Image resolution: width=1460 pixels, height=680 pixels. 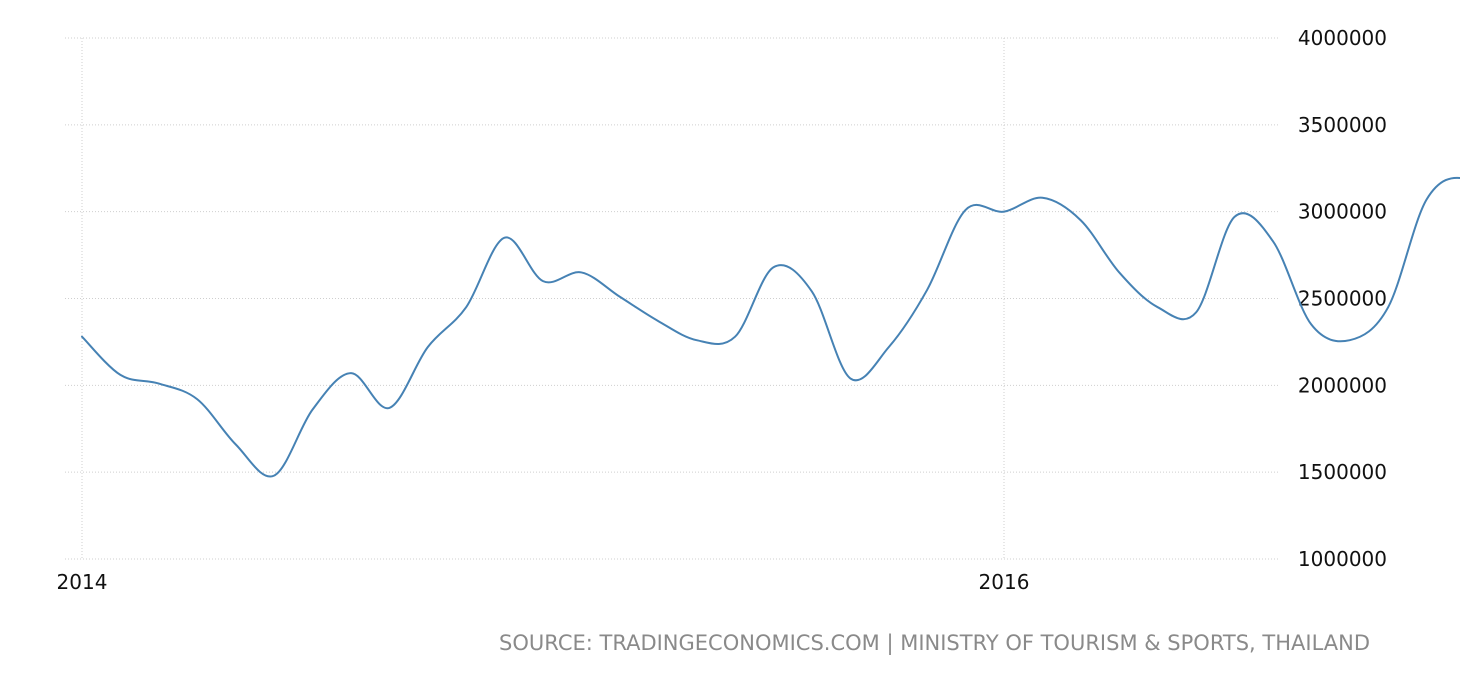 What do you see at coordinates (1342, 212) in the screenshot?
I see `y-tick-label: 3000000` at bounding box center [1342, 212].